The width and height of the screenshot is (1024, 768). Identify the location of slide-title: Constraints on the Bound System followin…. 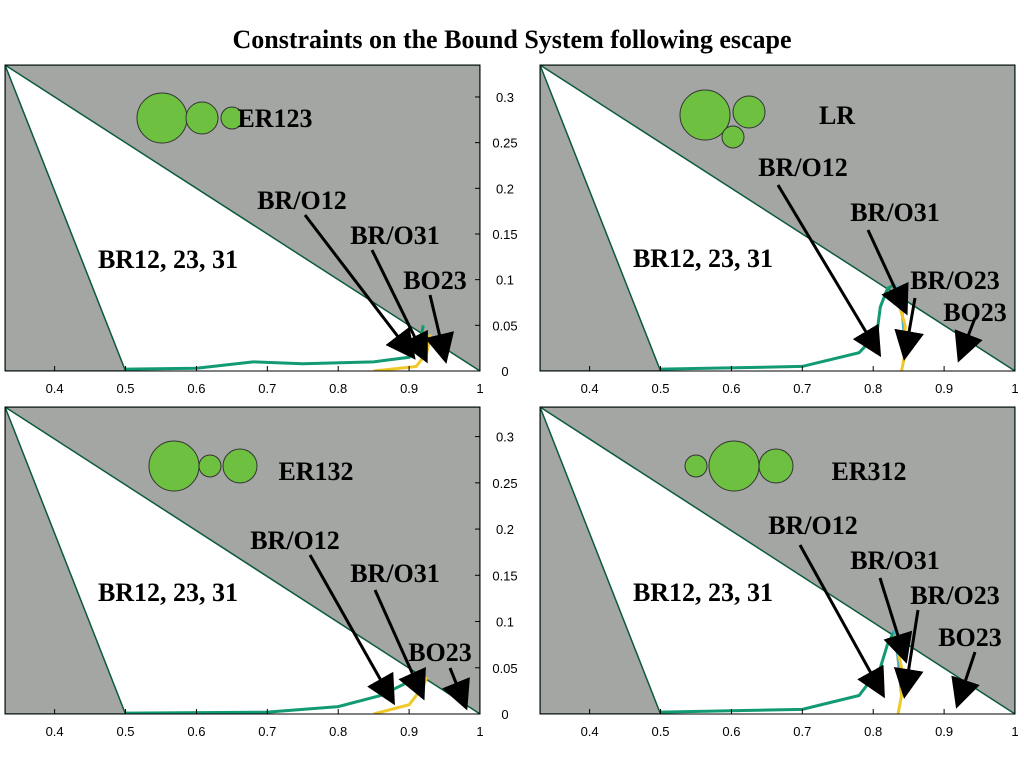
(511, 39).